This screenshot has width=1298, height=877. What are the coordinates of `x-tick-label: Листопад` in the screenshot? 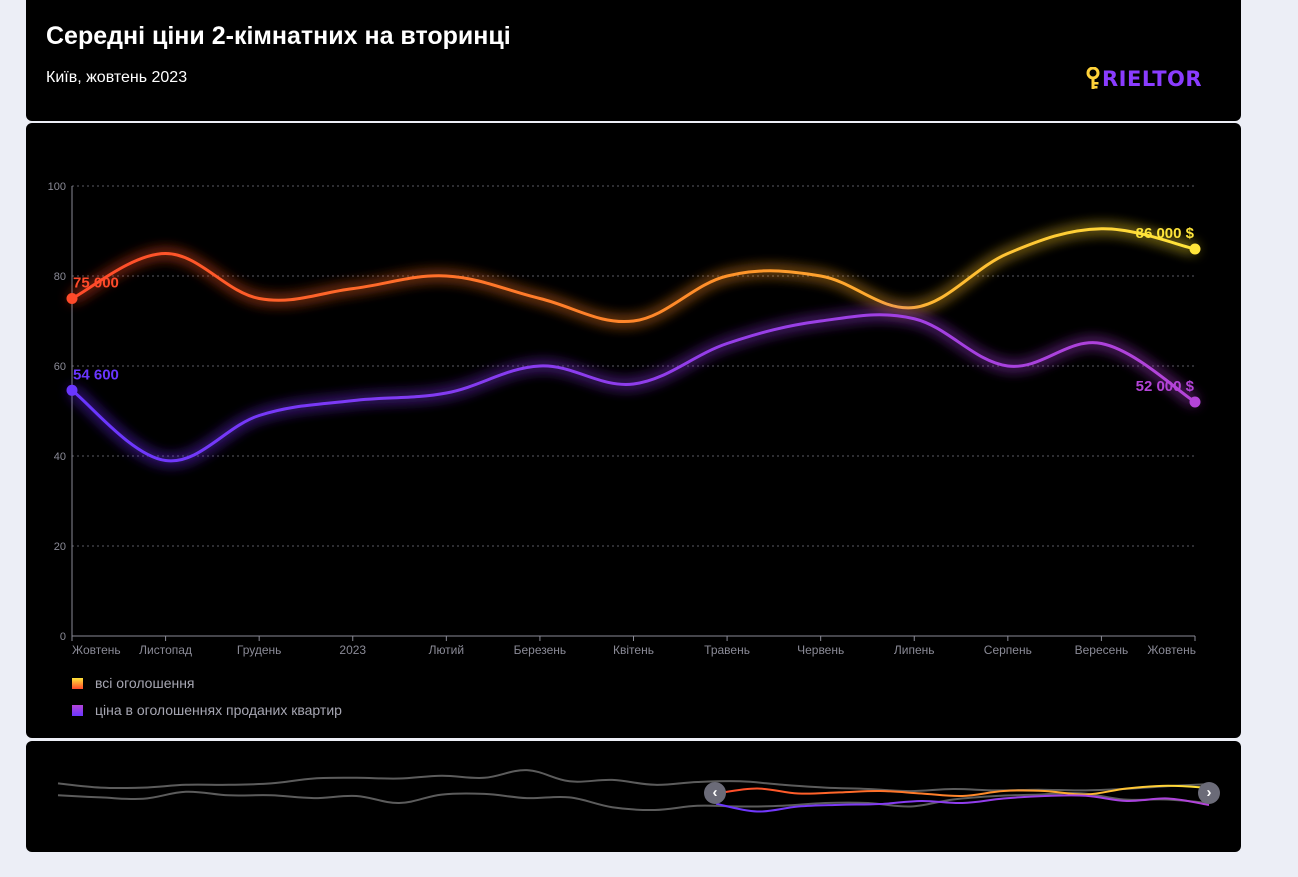 It's located at (165, 650).